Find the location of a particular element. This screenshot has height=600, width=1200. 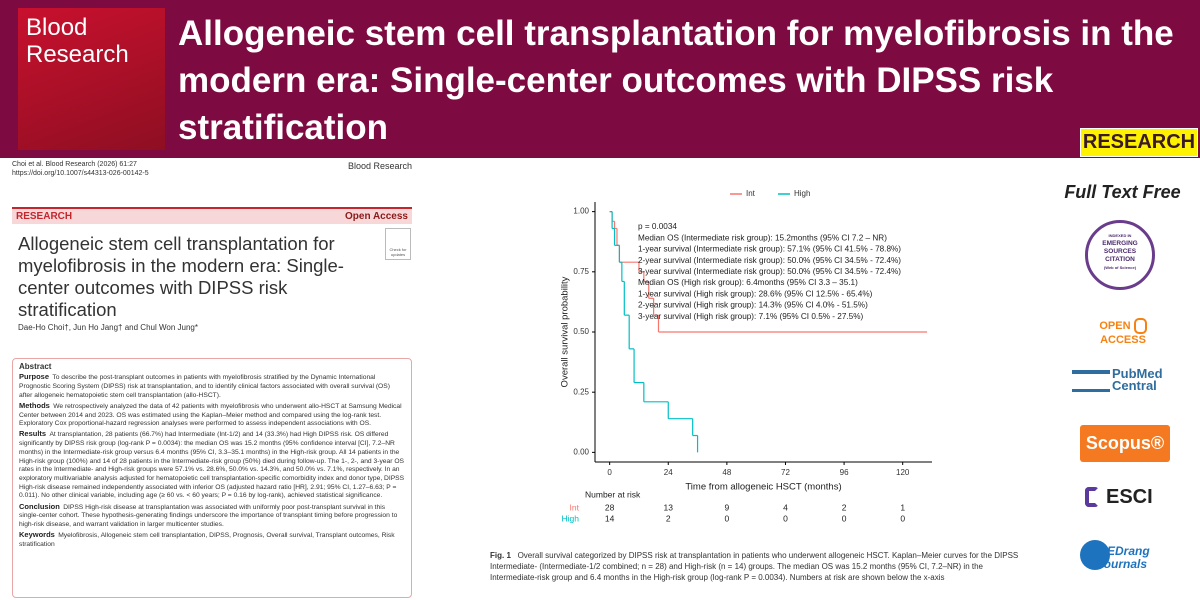

badge-text: (Web of Science) is located at coordinates (1120, 267).